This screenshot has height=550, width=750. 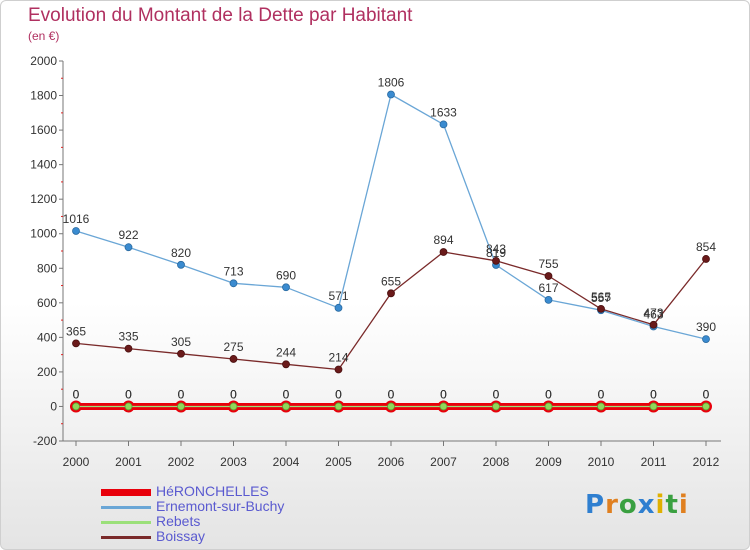 What do you see at coordinates (181, 253) in the screenshot?
I see `data-label: 820` at bounding box center [181, 253].